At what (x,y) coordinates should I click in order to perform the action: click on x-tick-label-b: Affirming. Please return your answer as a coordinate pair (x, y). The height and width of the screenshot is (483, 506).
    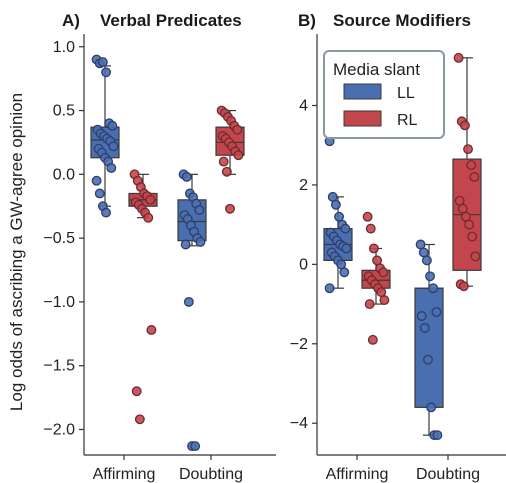
    Looking at the image, I should click on (357, 474).